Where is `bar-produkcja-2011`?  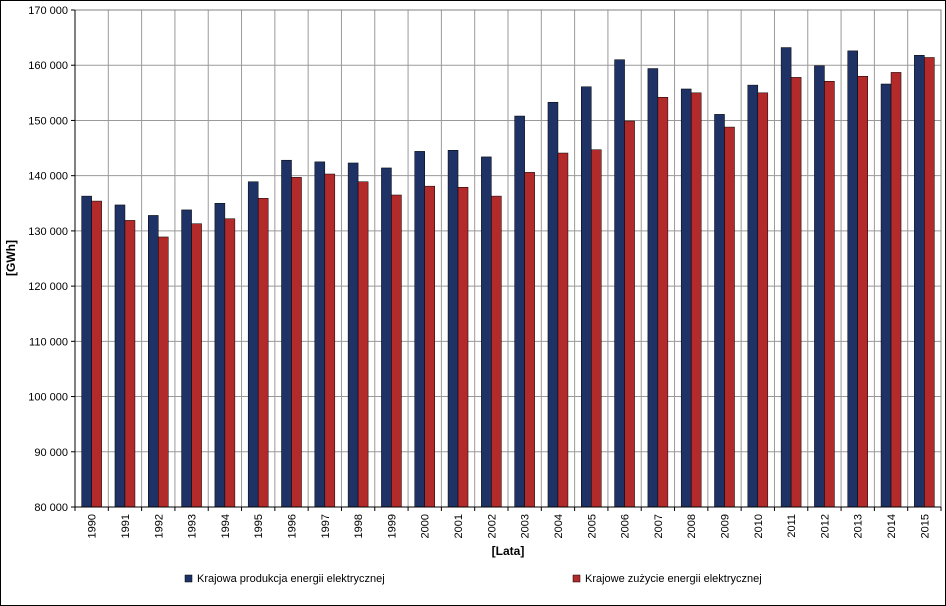
bar-produkcja-2011 is located at coordinates (786, 277).